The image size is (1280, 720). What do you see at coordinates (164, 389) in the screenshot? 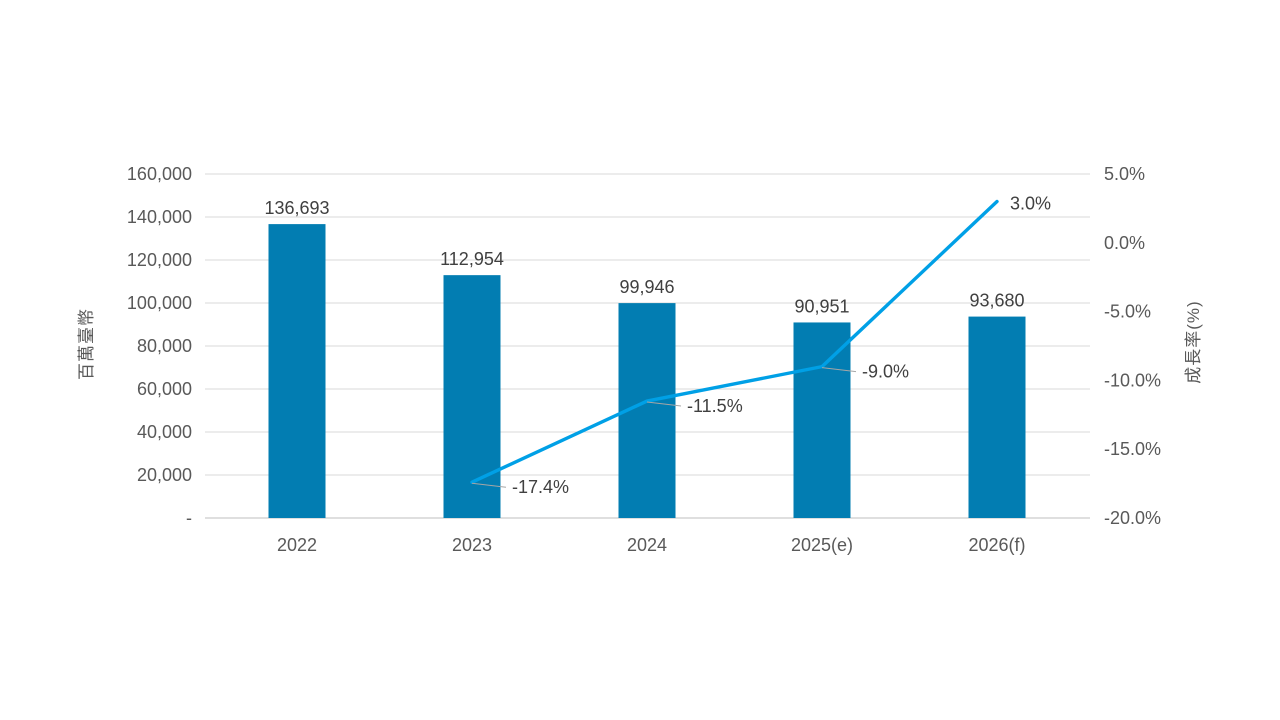
I see `left-axis-tick: 60,000` at bounding box center [164, 389].